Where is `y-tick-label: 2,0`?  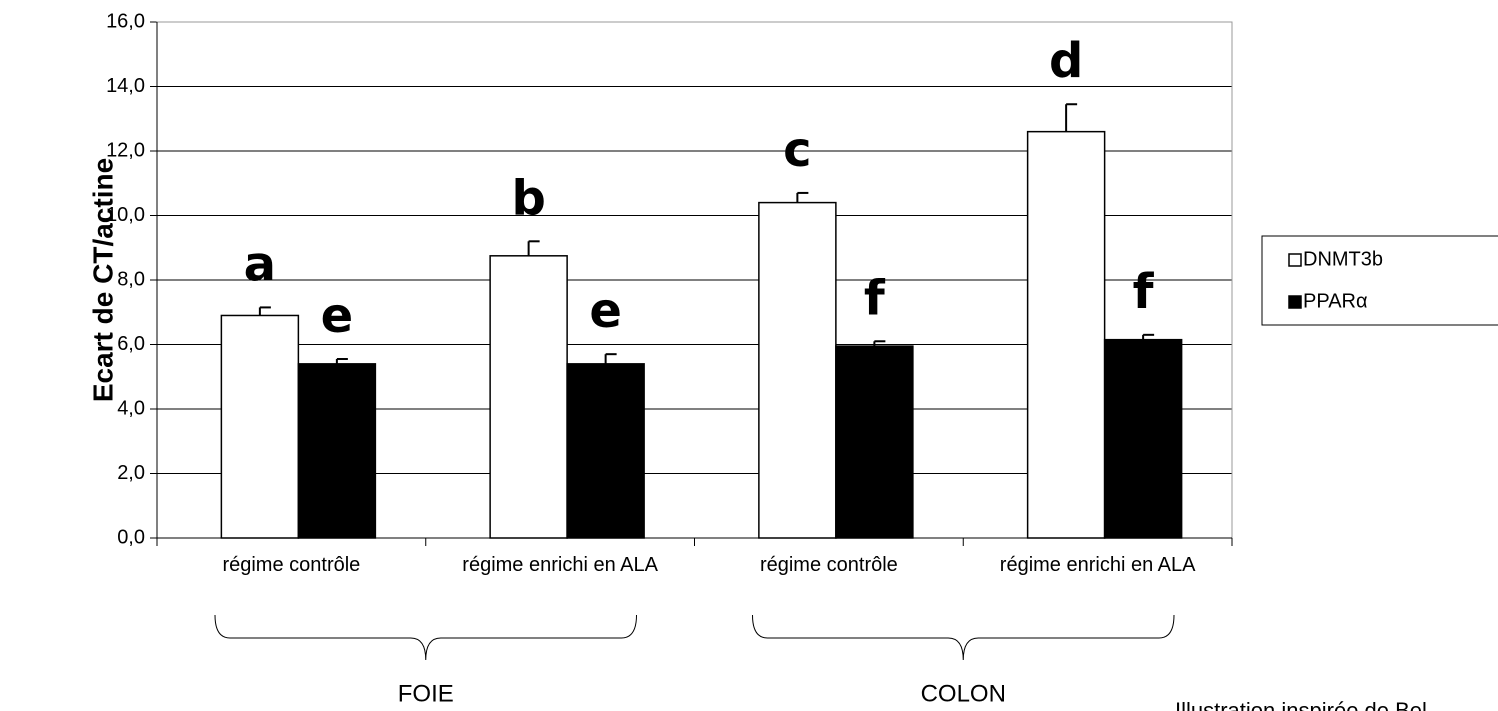
y-tick-label: 2,0 is located at coordinates (131, 473).